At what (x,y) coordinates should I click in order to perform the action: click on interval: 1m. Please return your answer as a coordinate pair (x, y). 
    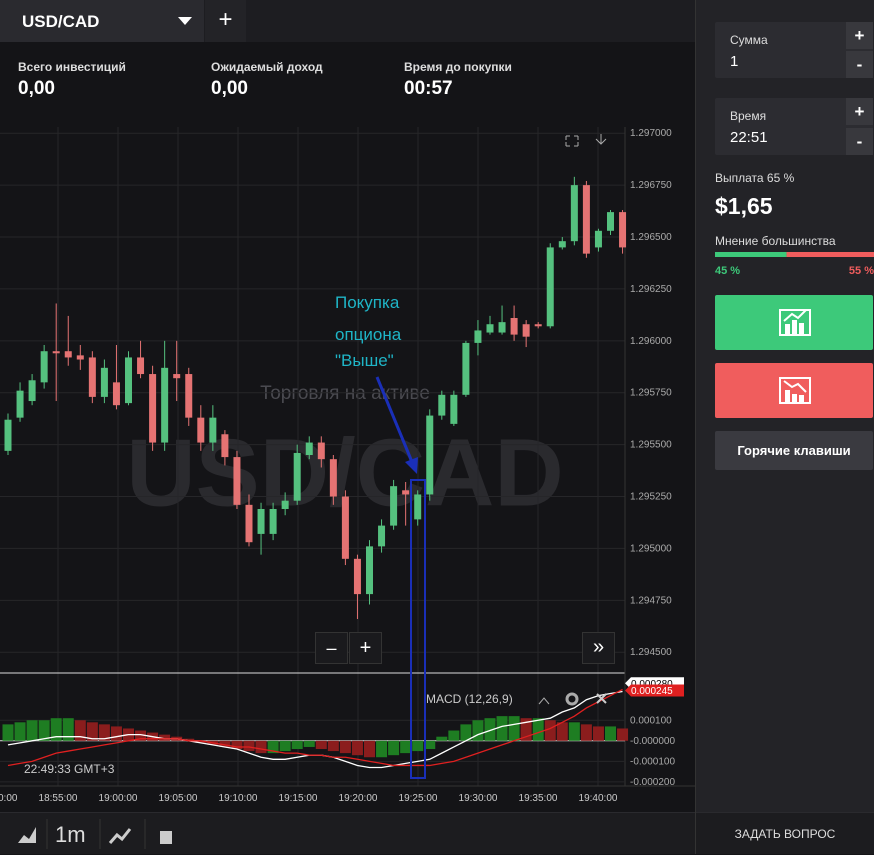
    Looking at the image, I should click on (70, 834).